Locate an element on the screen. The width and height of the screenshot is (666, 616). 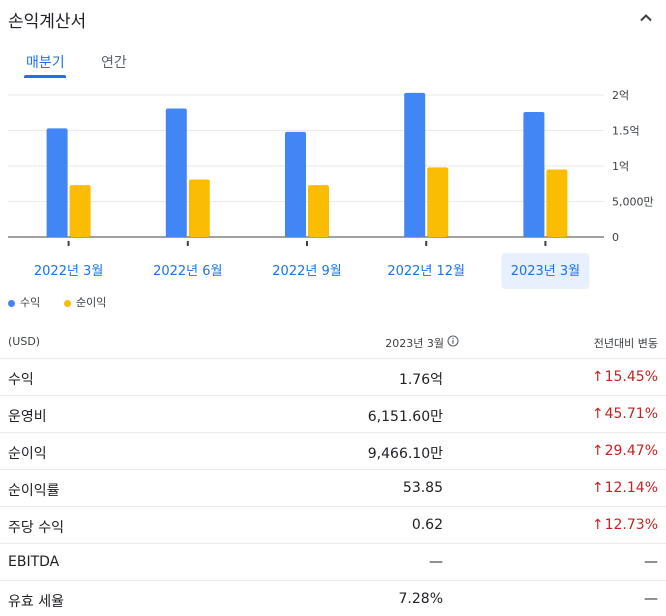
row-value: — is located at coordinates (436, 562).